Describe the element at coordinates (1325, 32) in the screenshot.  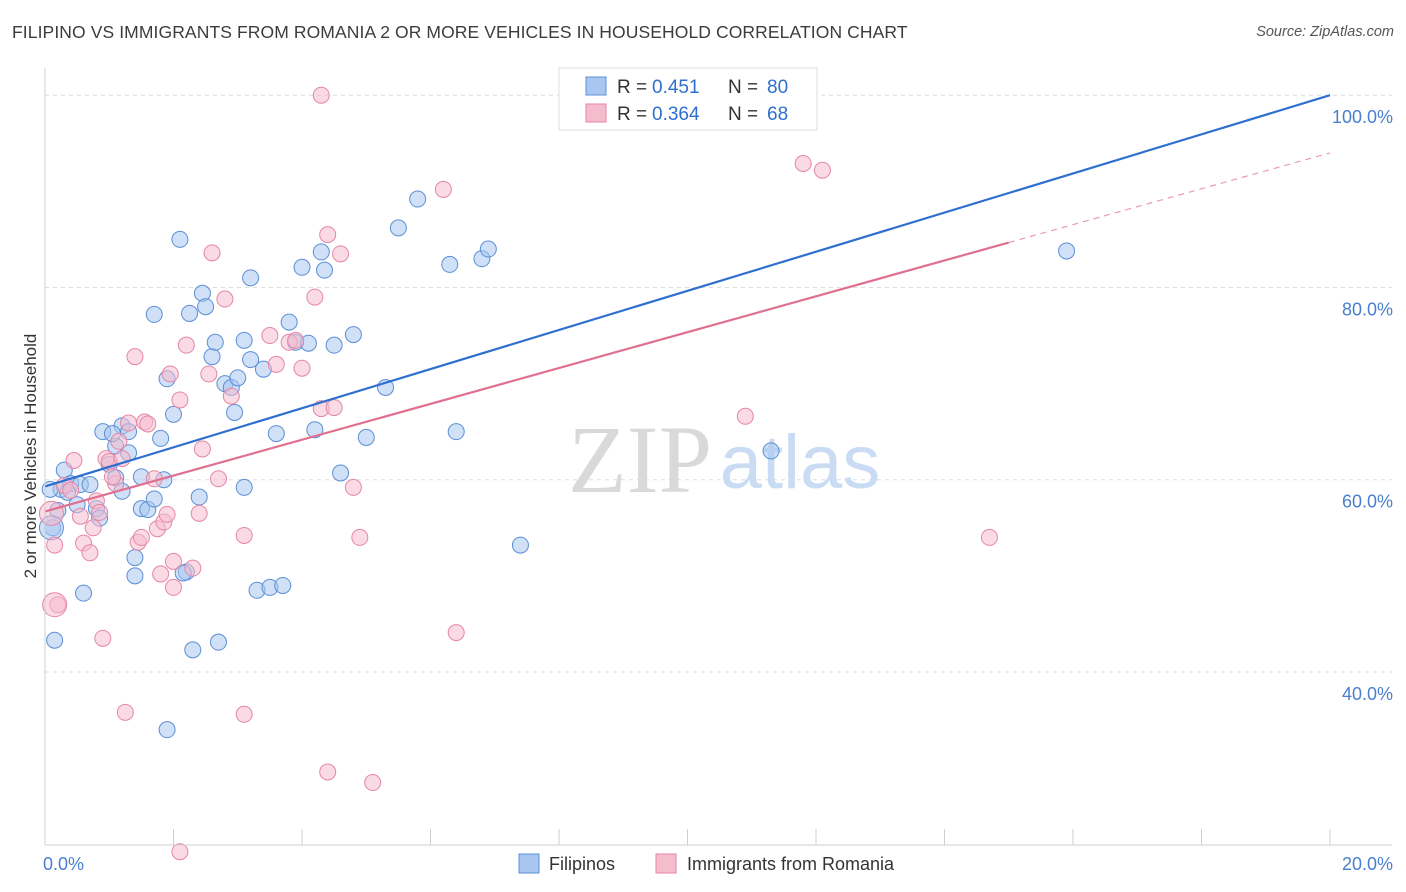
I see `chart-source: Source: ZipAtlas.com` at that location.